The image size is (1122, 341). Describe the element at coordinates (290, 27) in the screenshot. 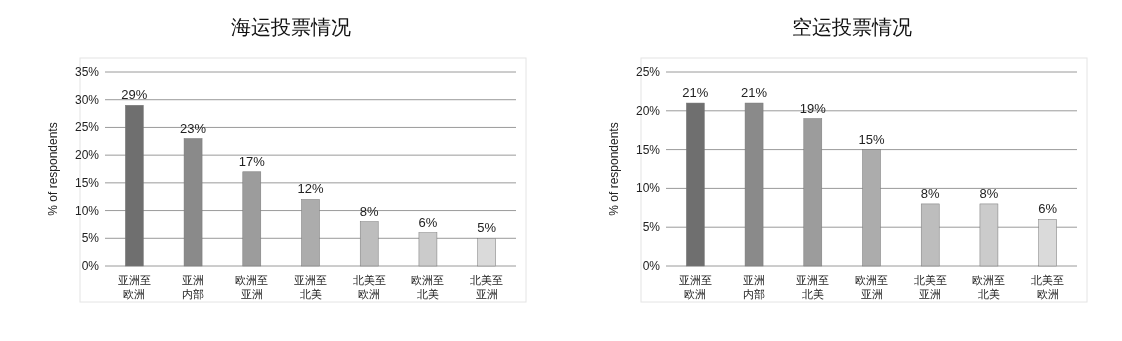

I see `chart-title: 海运投票情况` at that location.